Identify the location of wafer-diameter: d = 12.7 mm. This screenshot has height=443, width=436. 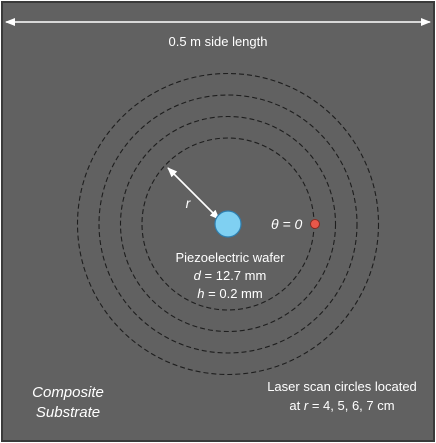
(230, 275).